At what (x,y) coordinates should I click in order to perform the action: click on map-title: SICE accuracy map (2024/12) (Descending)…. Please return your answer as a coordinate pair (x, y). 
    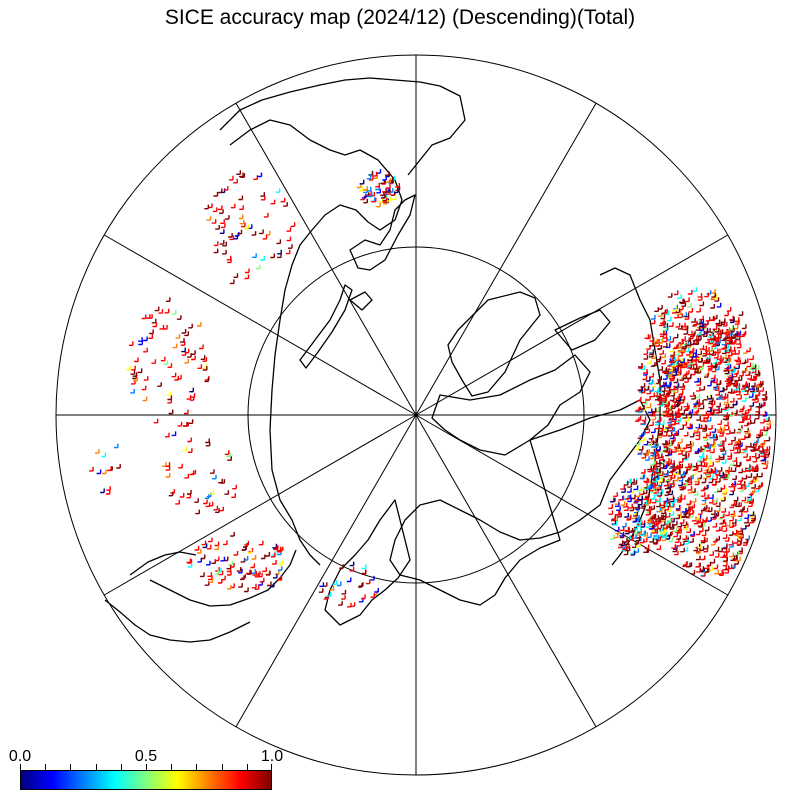
    Looking at the image, I should click on (400, 17).